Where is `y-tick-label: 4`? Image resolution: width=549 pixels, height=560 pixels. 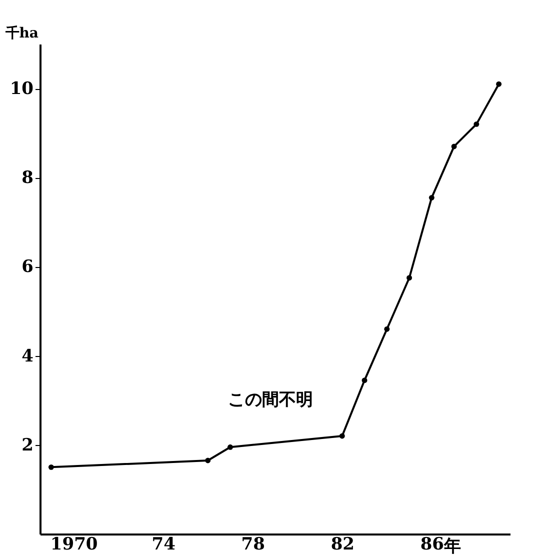
y-tick-label: 4 is located at coordinates (28, 356).